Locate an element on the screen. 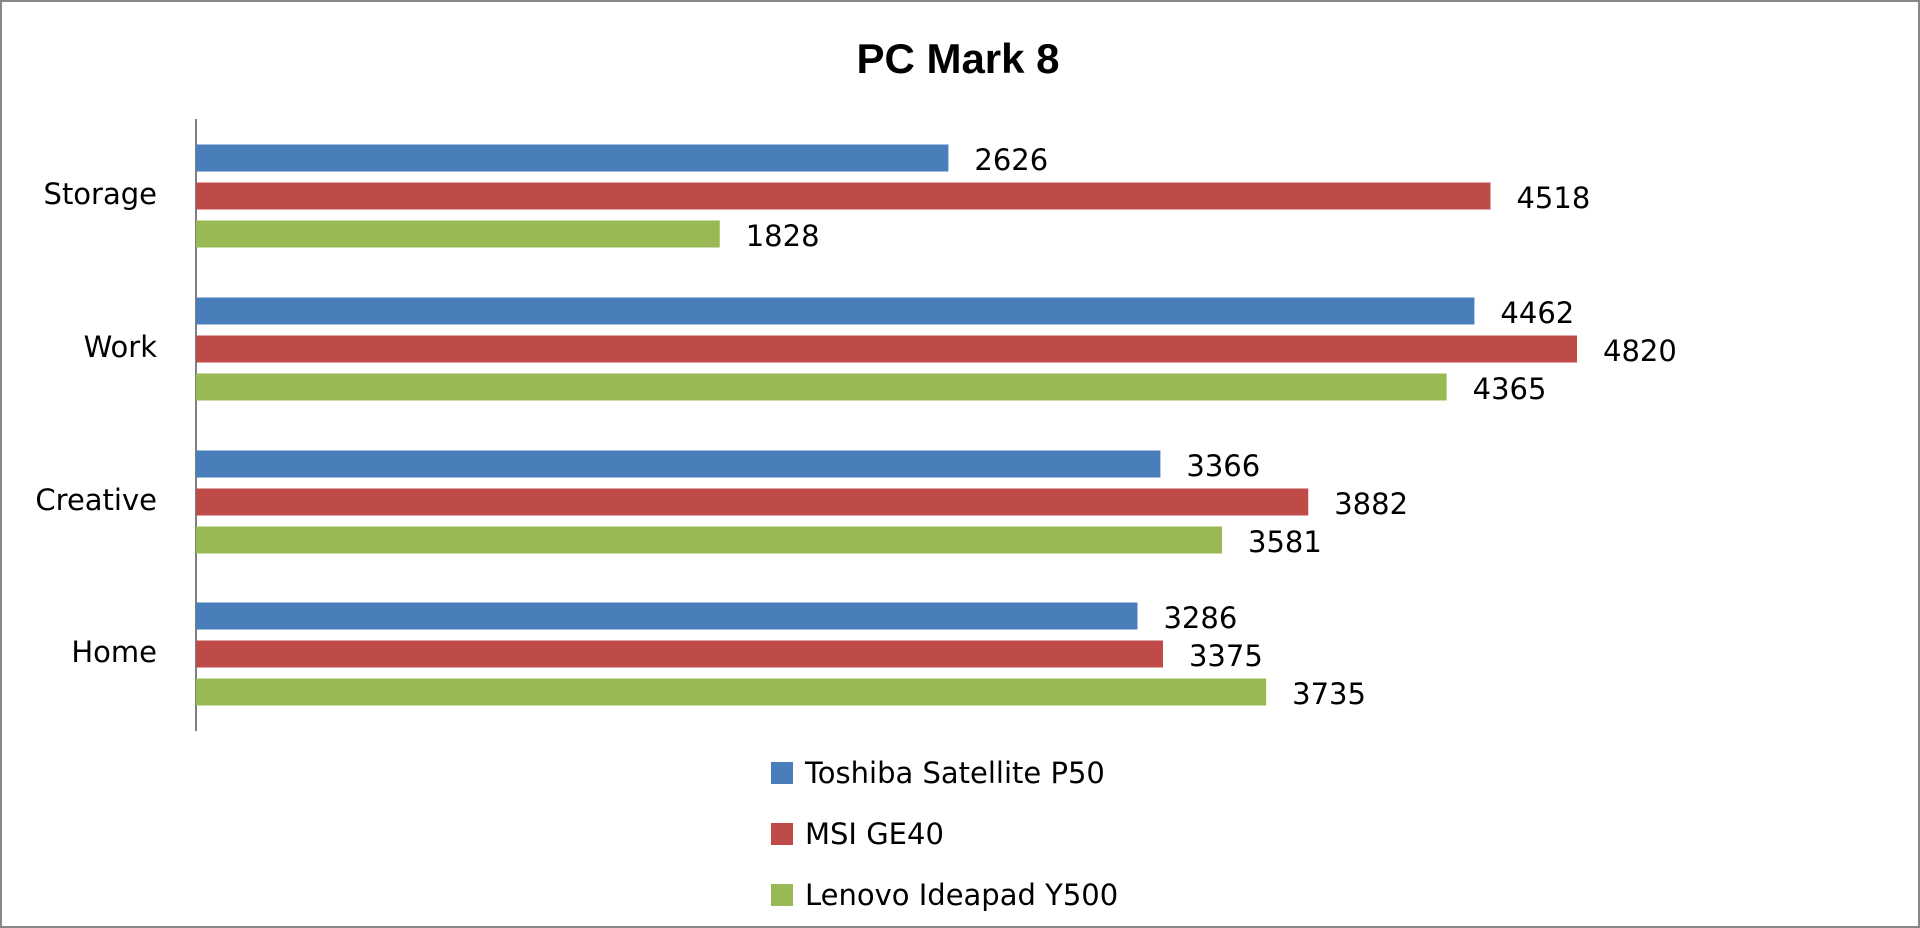 This screenshot has height=928, width=1920. legend-label: Lenovo Ideapad Y500 is located at coordinates (961, 895).